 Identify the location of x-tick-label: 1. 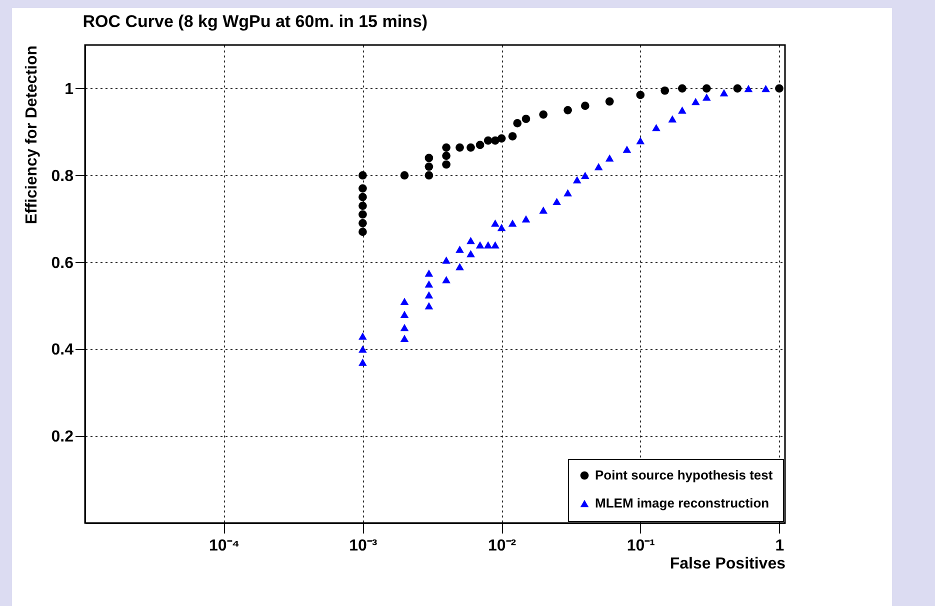
(779, 546).